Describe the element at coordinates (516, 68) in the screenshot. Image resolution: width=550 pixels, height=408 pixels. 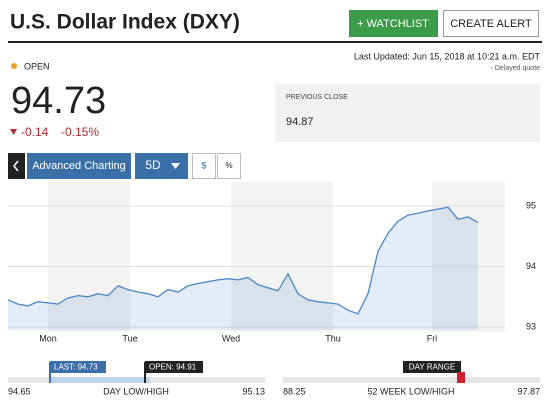
I see `delayed: - Delayed quote` at that location.